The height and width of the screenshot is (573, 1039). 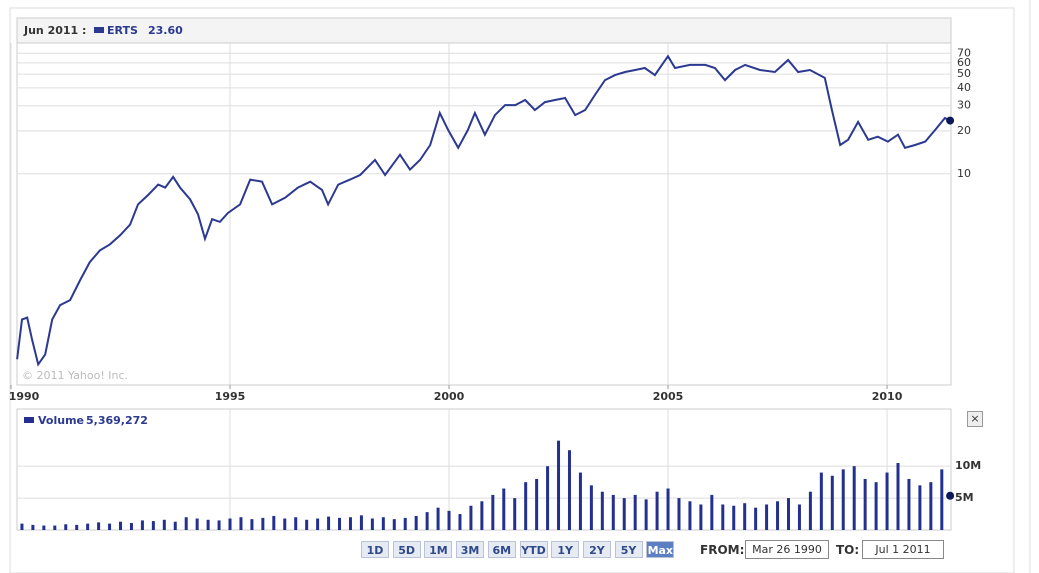 What do you see at coordinates (24, 396) in the screenshot?
I see `x-tick-label: 1990` at bounding box center [24, 396].